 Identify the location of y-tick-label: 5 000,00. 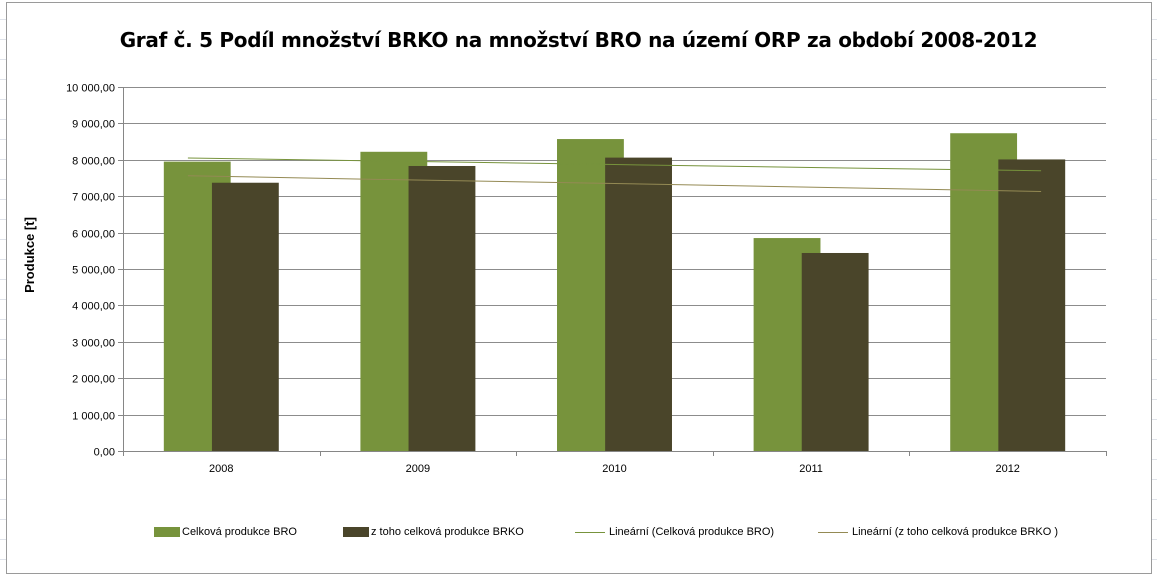
(93, 271).